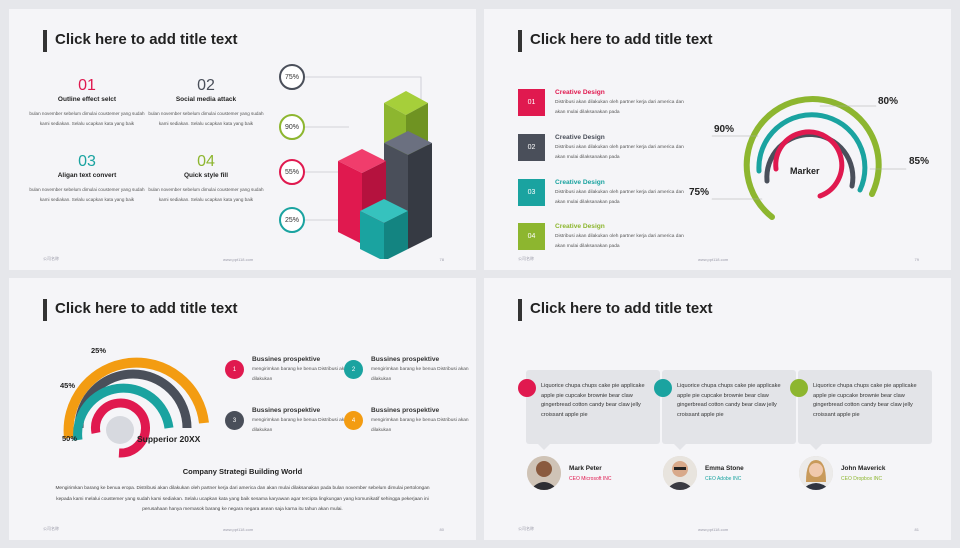 The height and width of the screenshot is (548, 960). I want to click on item-number-circle: 3, so click(234, 420).